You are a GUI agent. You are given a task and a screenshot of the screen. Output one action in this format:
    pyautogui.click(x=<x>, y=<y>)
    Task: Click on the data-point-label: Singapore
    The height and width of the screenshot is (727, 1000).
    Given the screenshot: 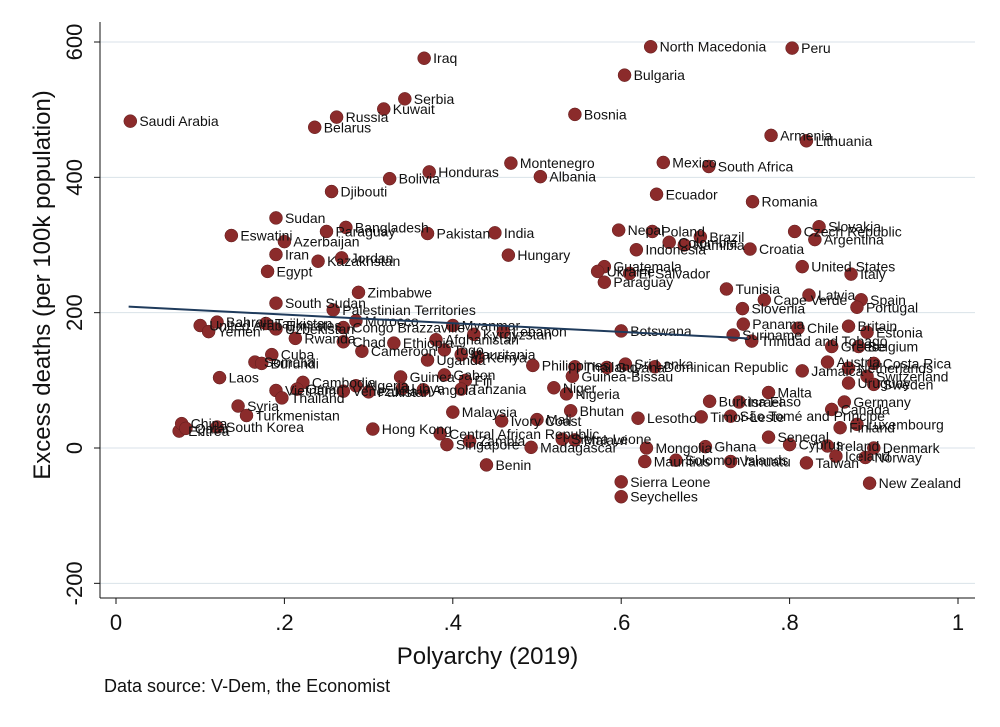 What is the action you would take?
    pyautogui.click(x=488, y=445)
    